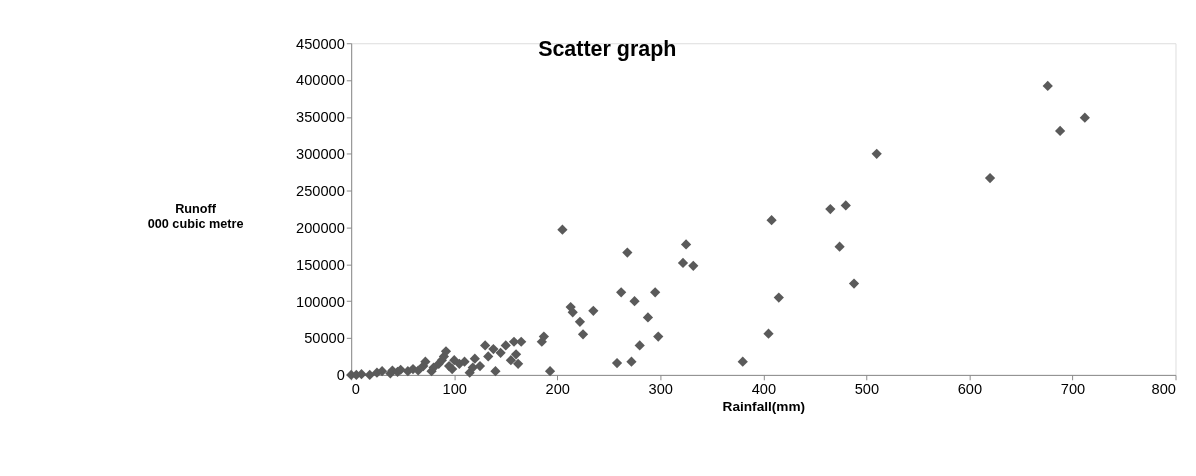 Image resolution: width=1196 pixels, height=476 pixels. What do you see at coordinates (355, 388) in the screenshot?
I see `x-tick-label: 0` at bounding box center [355, 388].